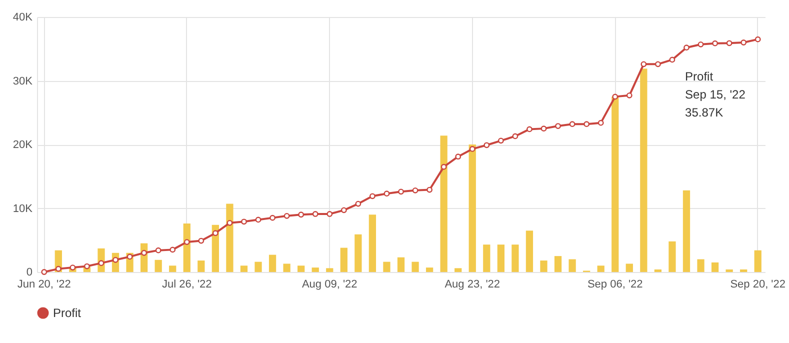 Image resolution: width=789 pixels, height=343 pixels. I want to click on x-tick-label: Jun 20, '22, so click(44, 284).